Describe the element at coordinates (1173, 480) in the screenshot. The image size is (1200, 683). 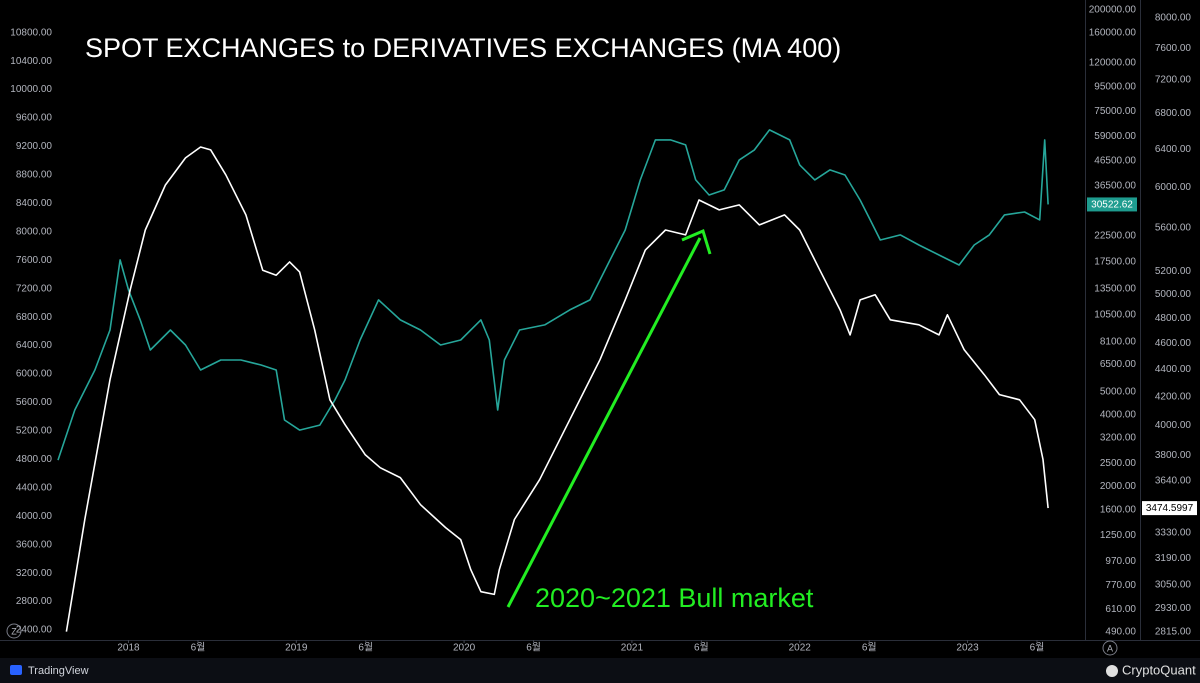
I see `y-tick-label: 3640.00` at that location.